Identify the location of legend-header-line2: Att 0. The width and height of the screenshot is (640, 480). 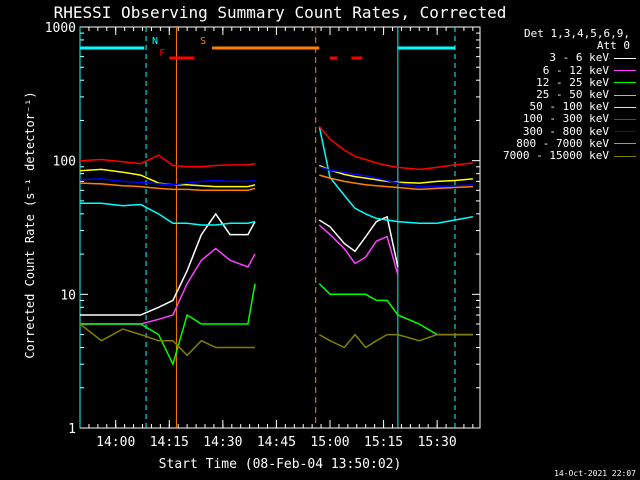
(613, 46).